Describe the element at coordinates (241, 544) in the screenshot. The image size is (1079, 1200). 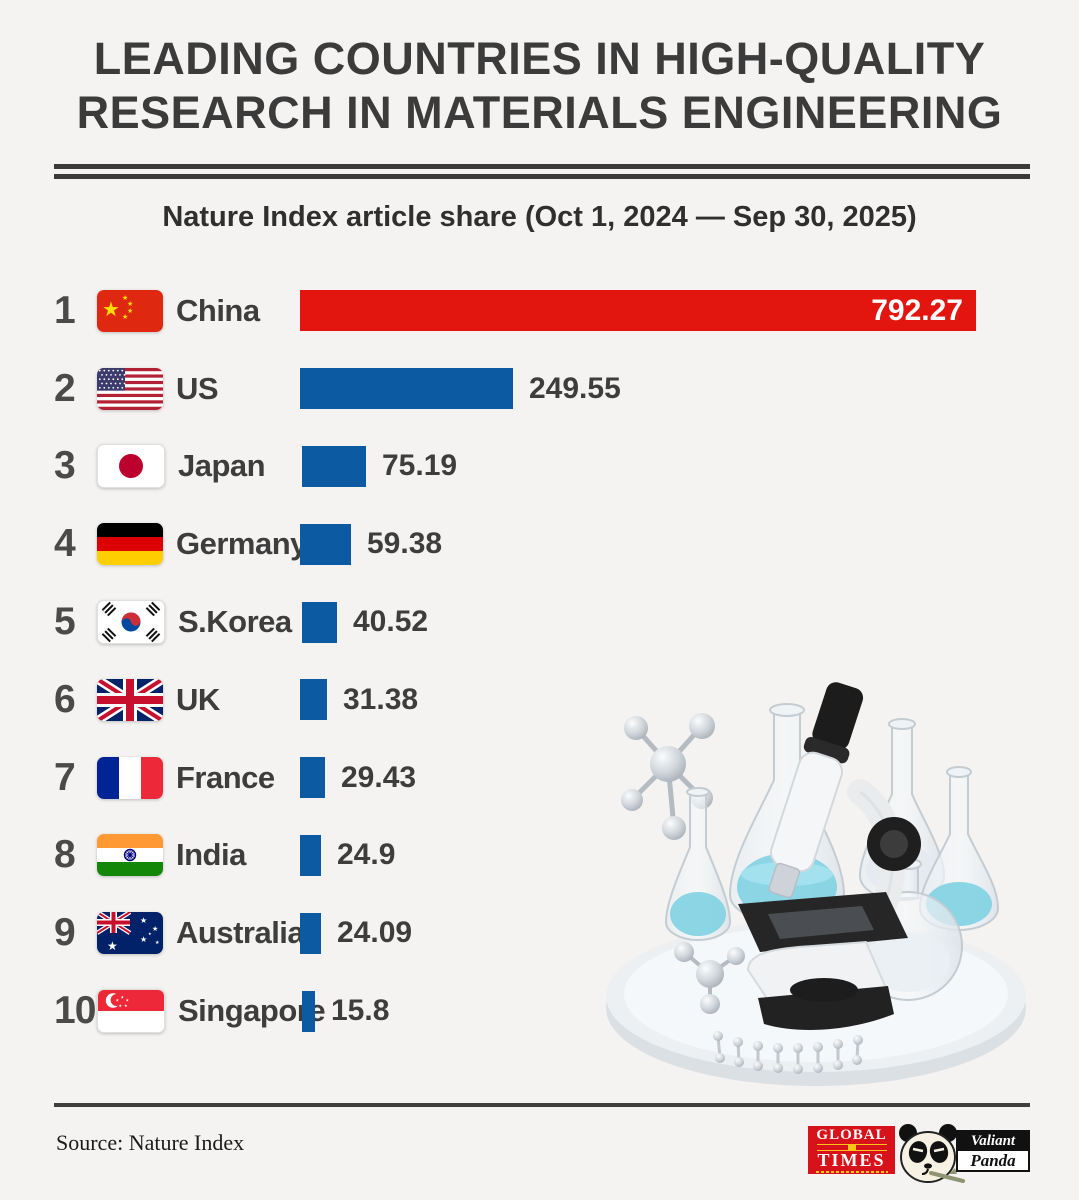
I see `country-label: Germany` at that location.